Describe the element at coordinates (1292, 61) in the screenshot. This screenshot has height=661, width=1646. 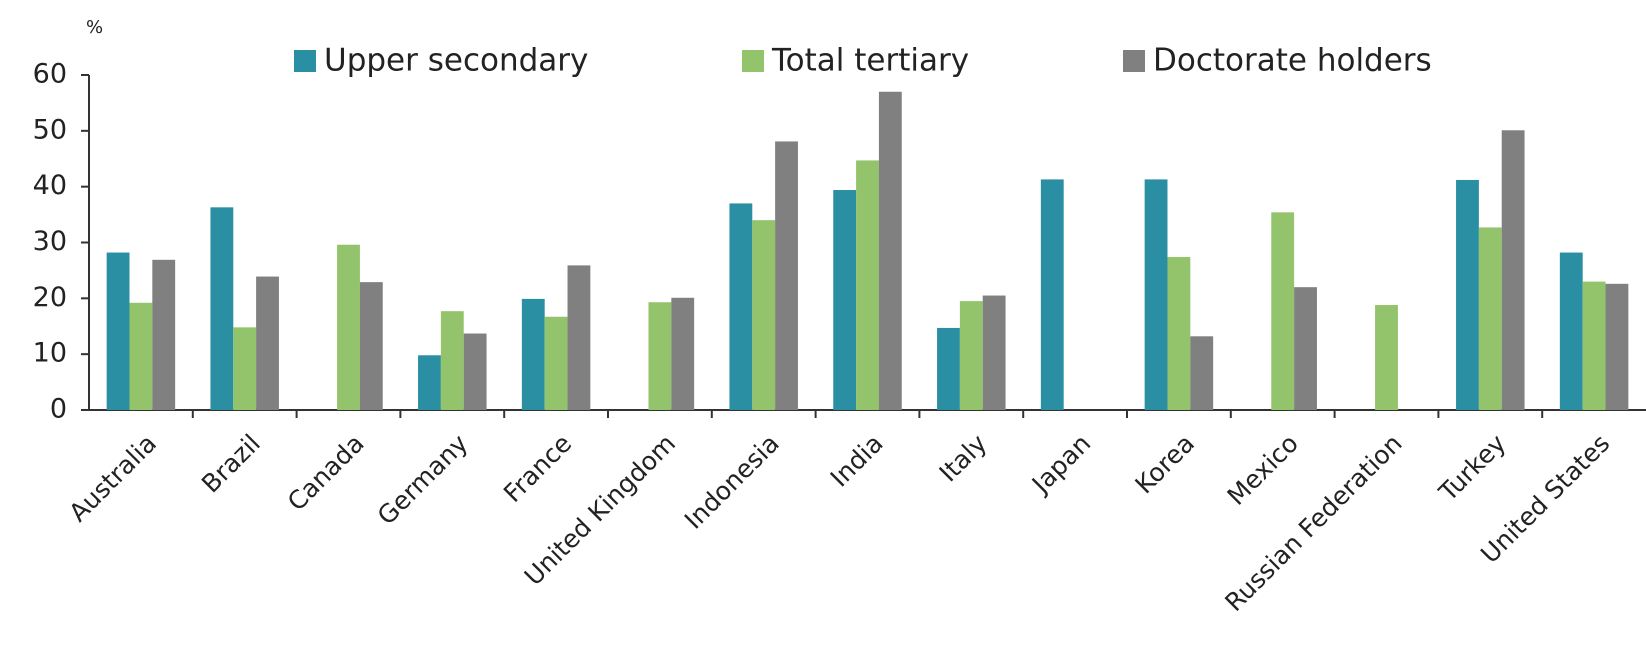
I see `legend-label: Doctorate holders` at that location.